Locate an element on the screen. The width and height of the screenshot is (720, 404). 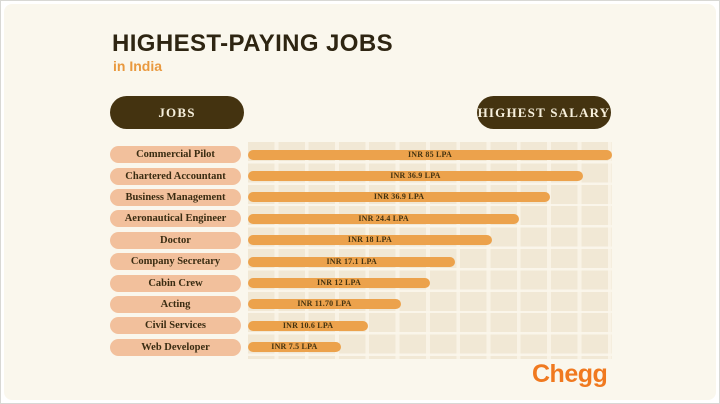
bar-track: INR 10.6 LPA is located at coordinates (430, 325).